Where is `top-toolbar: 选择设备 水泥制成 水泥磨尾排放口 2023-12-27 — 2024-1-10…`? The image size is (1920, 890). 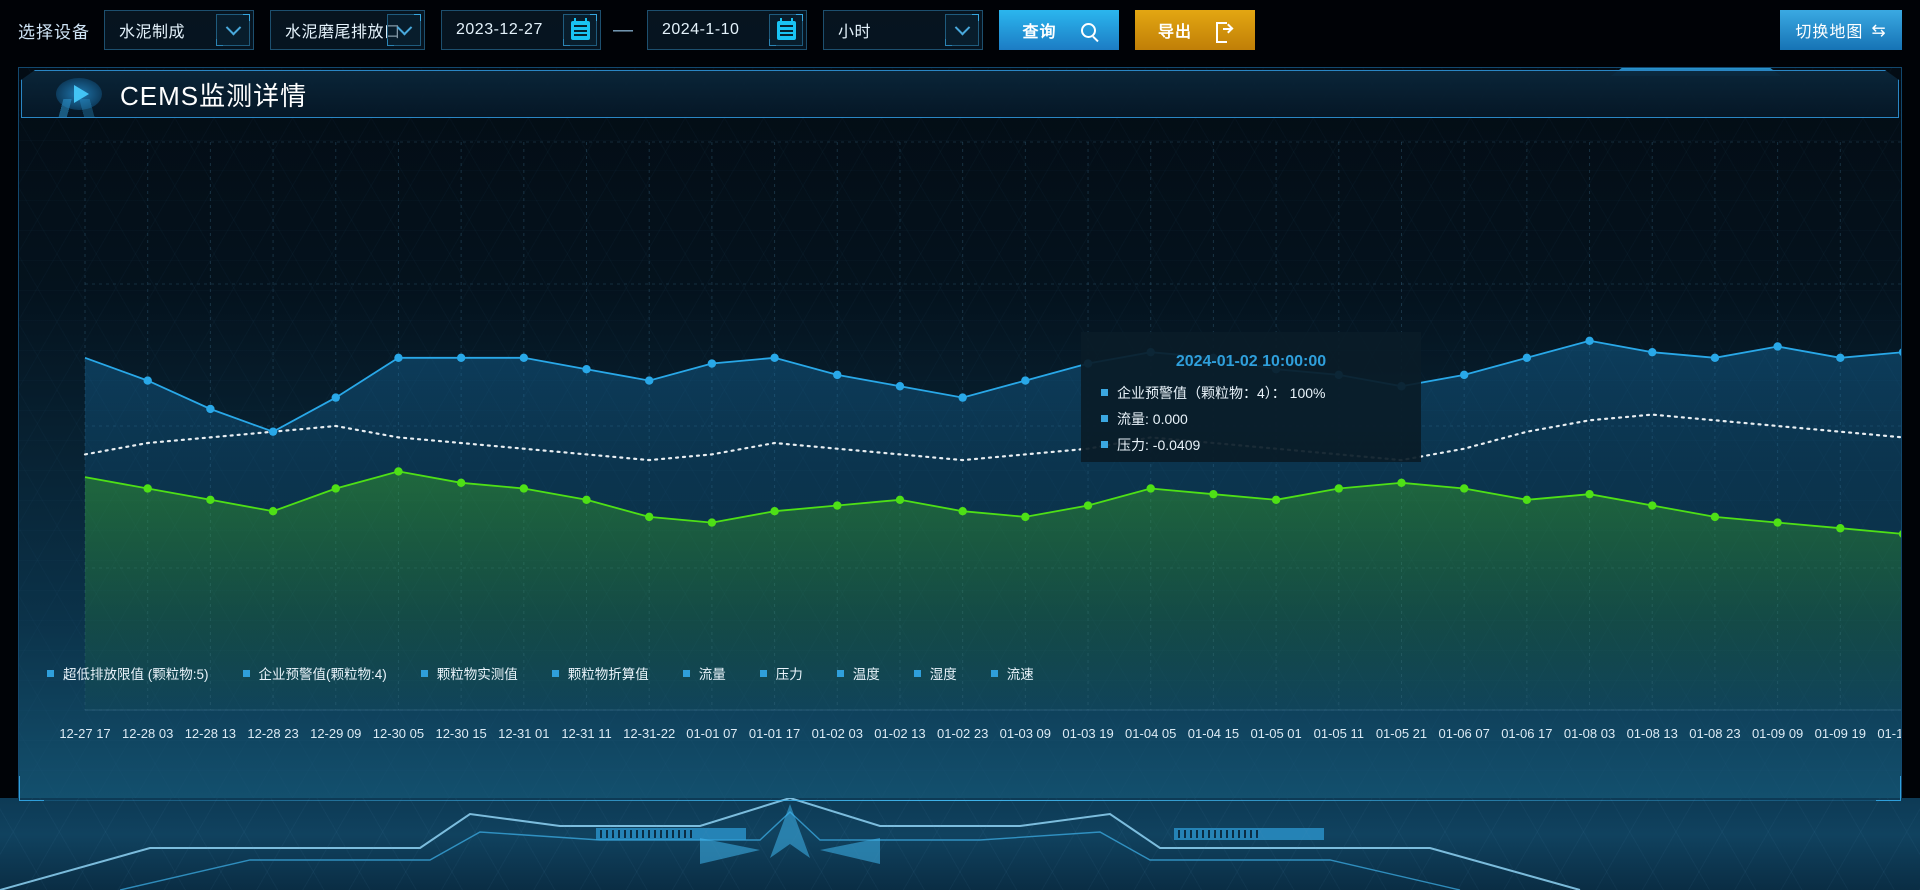
top-toolbar: 选择设备 水泥制成 水泥磨尾排放口 2023-12-27 — 2024-1-10… is located at coordinates (960, 30).